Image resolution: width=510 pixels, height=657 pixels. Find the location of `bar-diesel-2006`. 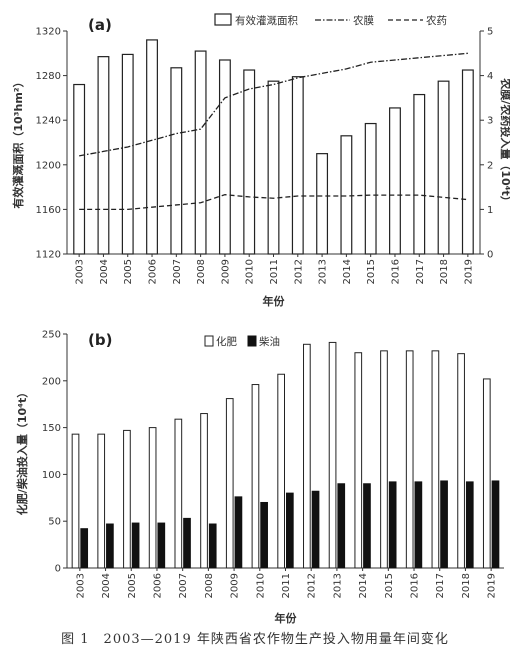

bar-diesel-2006 is located at coordinates (161, 545).